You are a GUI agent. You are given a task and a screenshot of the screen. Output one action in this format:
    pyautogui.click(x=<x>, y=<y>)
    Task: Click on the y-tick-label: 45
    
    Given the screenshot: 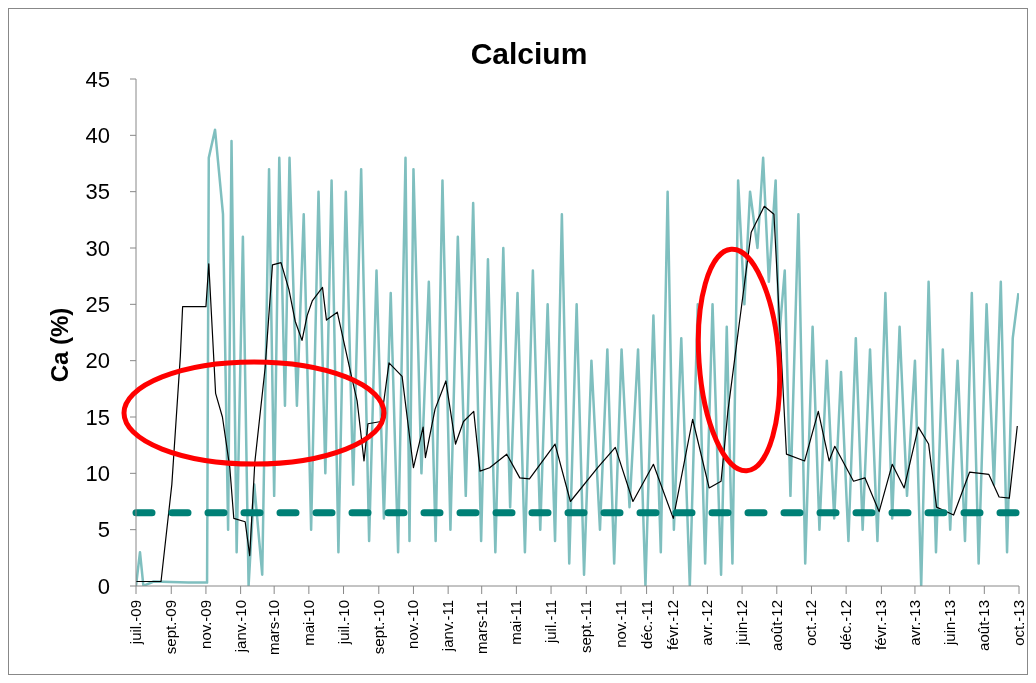 What is the action you would take?
    pyautogui.click(x=97, y=79)
    